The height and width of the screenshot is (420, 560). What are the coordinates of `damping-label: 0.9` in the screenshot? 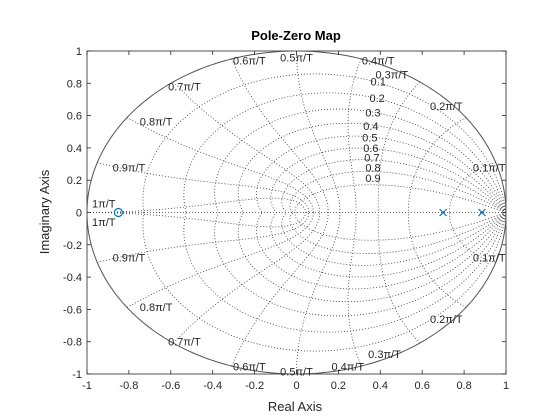 It's located at (372, 179).